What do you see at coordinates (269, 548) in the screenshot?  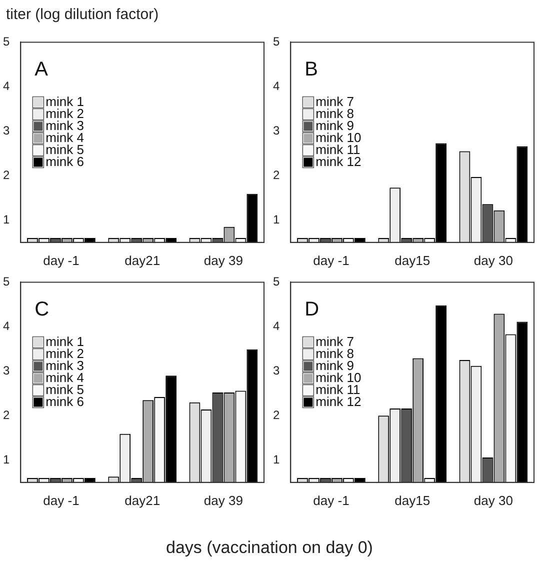 I see `x-axis-title: days (vaccination on day 0)` at bounding box center [269, 548].